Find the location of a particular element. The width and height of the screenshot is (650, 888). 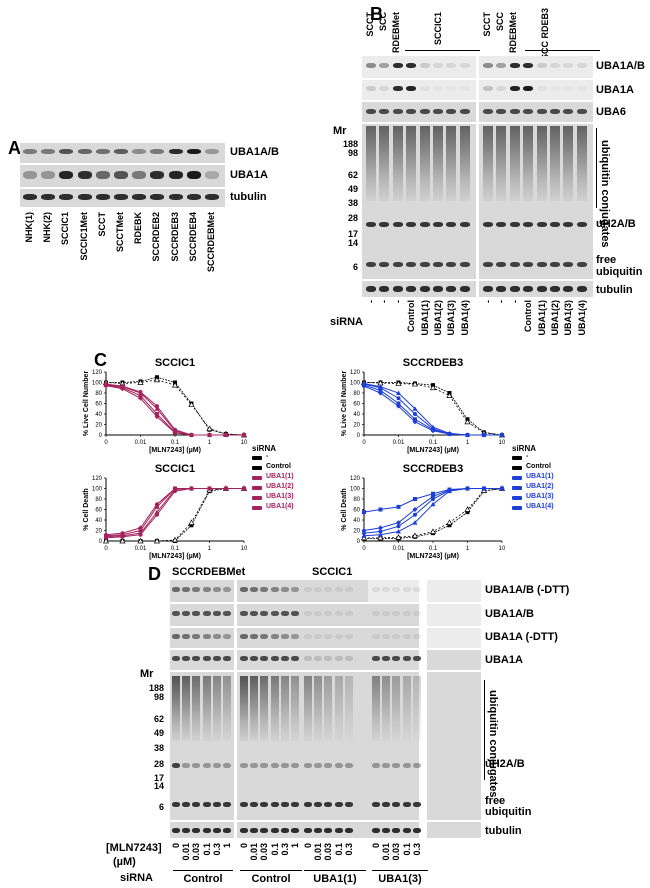

panel-d-mr-tick: 14 is located at coordinates (158, 786).